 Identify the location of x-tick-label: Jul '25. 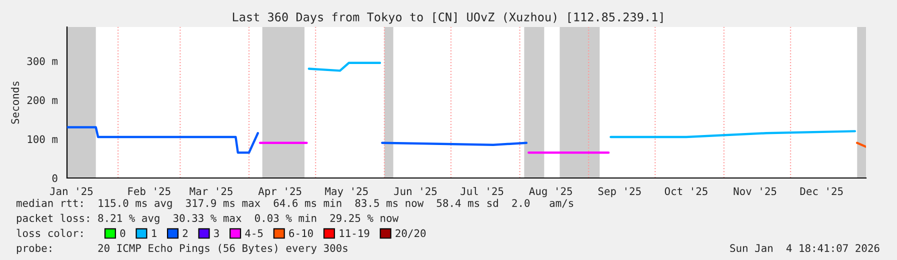
(482, 191).